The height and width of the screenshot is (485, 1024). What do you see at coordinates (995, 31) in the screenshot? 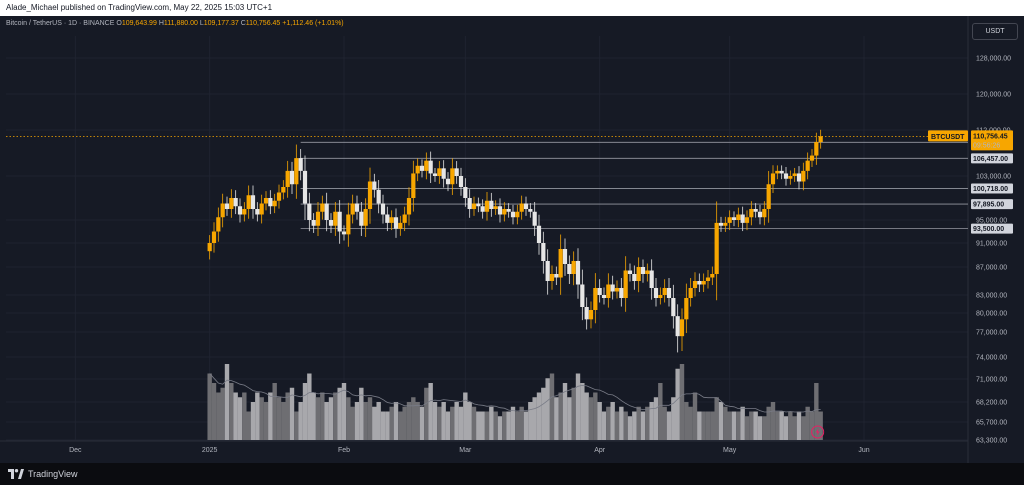
I see `currency-selector: USDT` at bounding box center [995, 31].